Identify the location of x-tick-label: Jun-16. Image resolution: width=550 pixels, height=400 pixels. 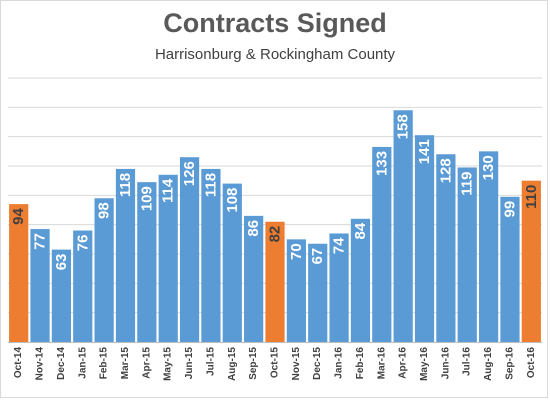
(445, 363).